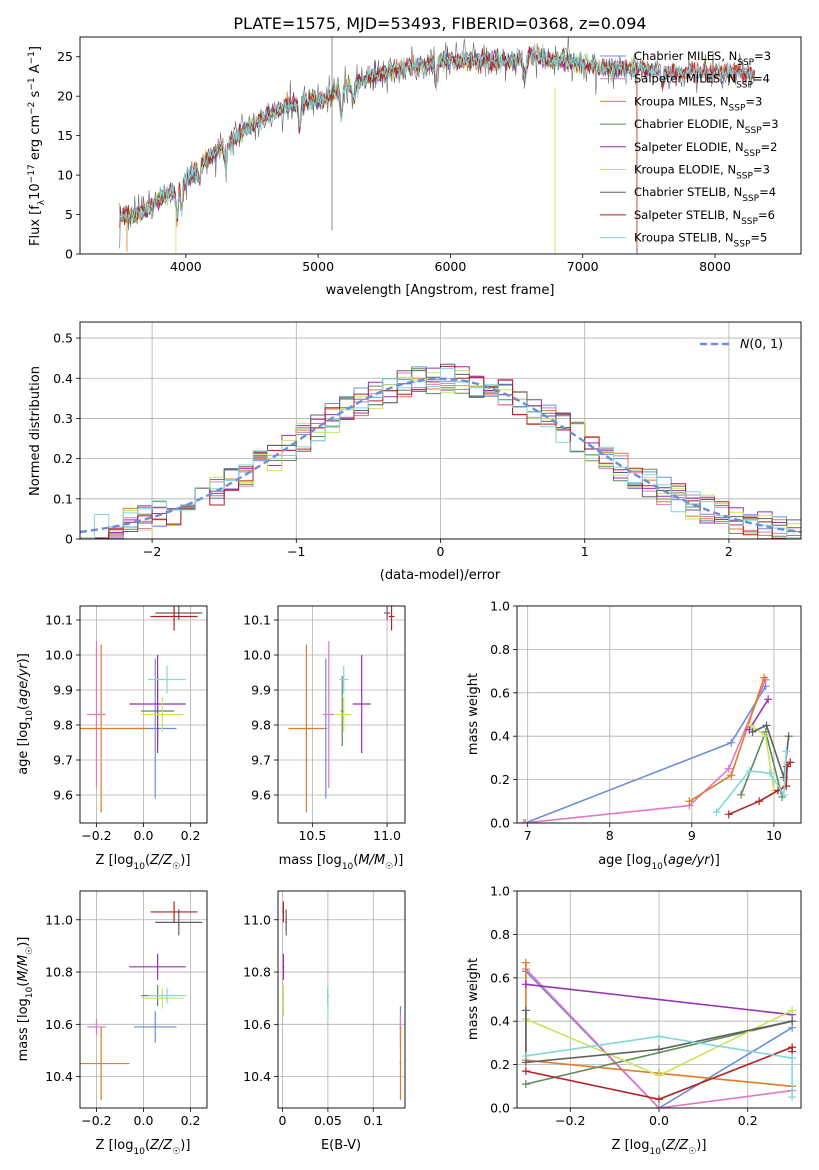 The image size is (819, 1170). What do you see at coordinates (451, 266) in the screenshot?
I see `x-tick-label: 6000` at bounding box center [451, 266].